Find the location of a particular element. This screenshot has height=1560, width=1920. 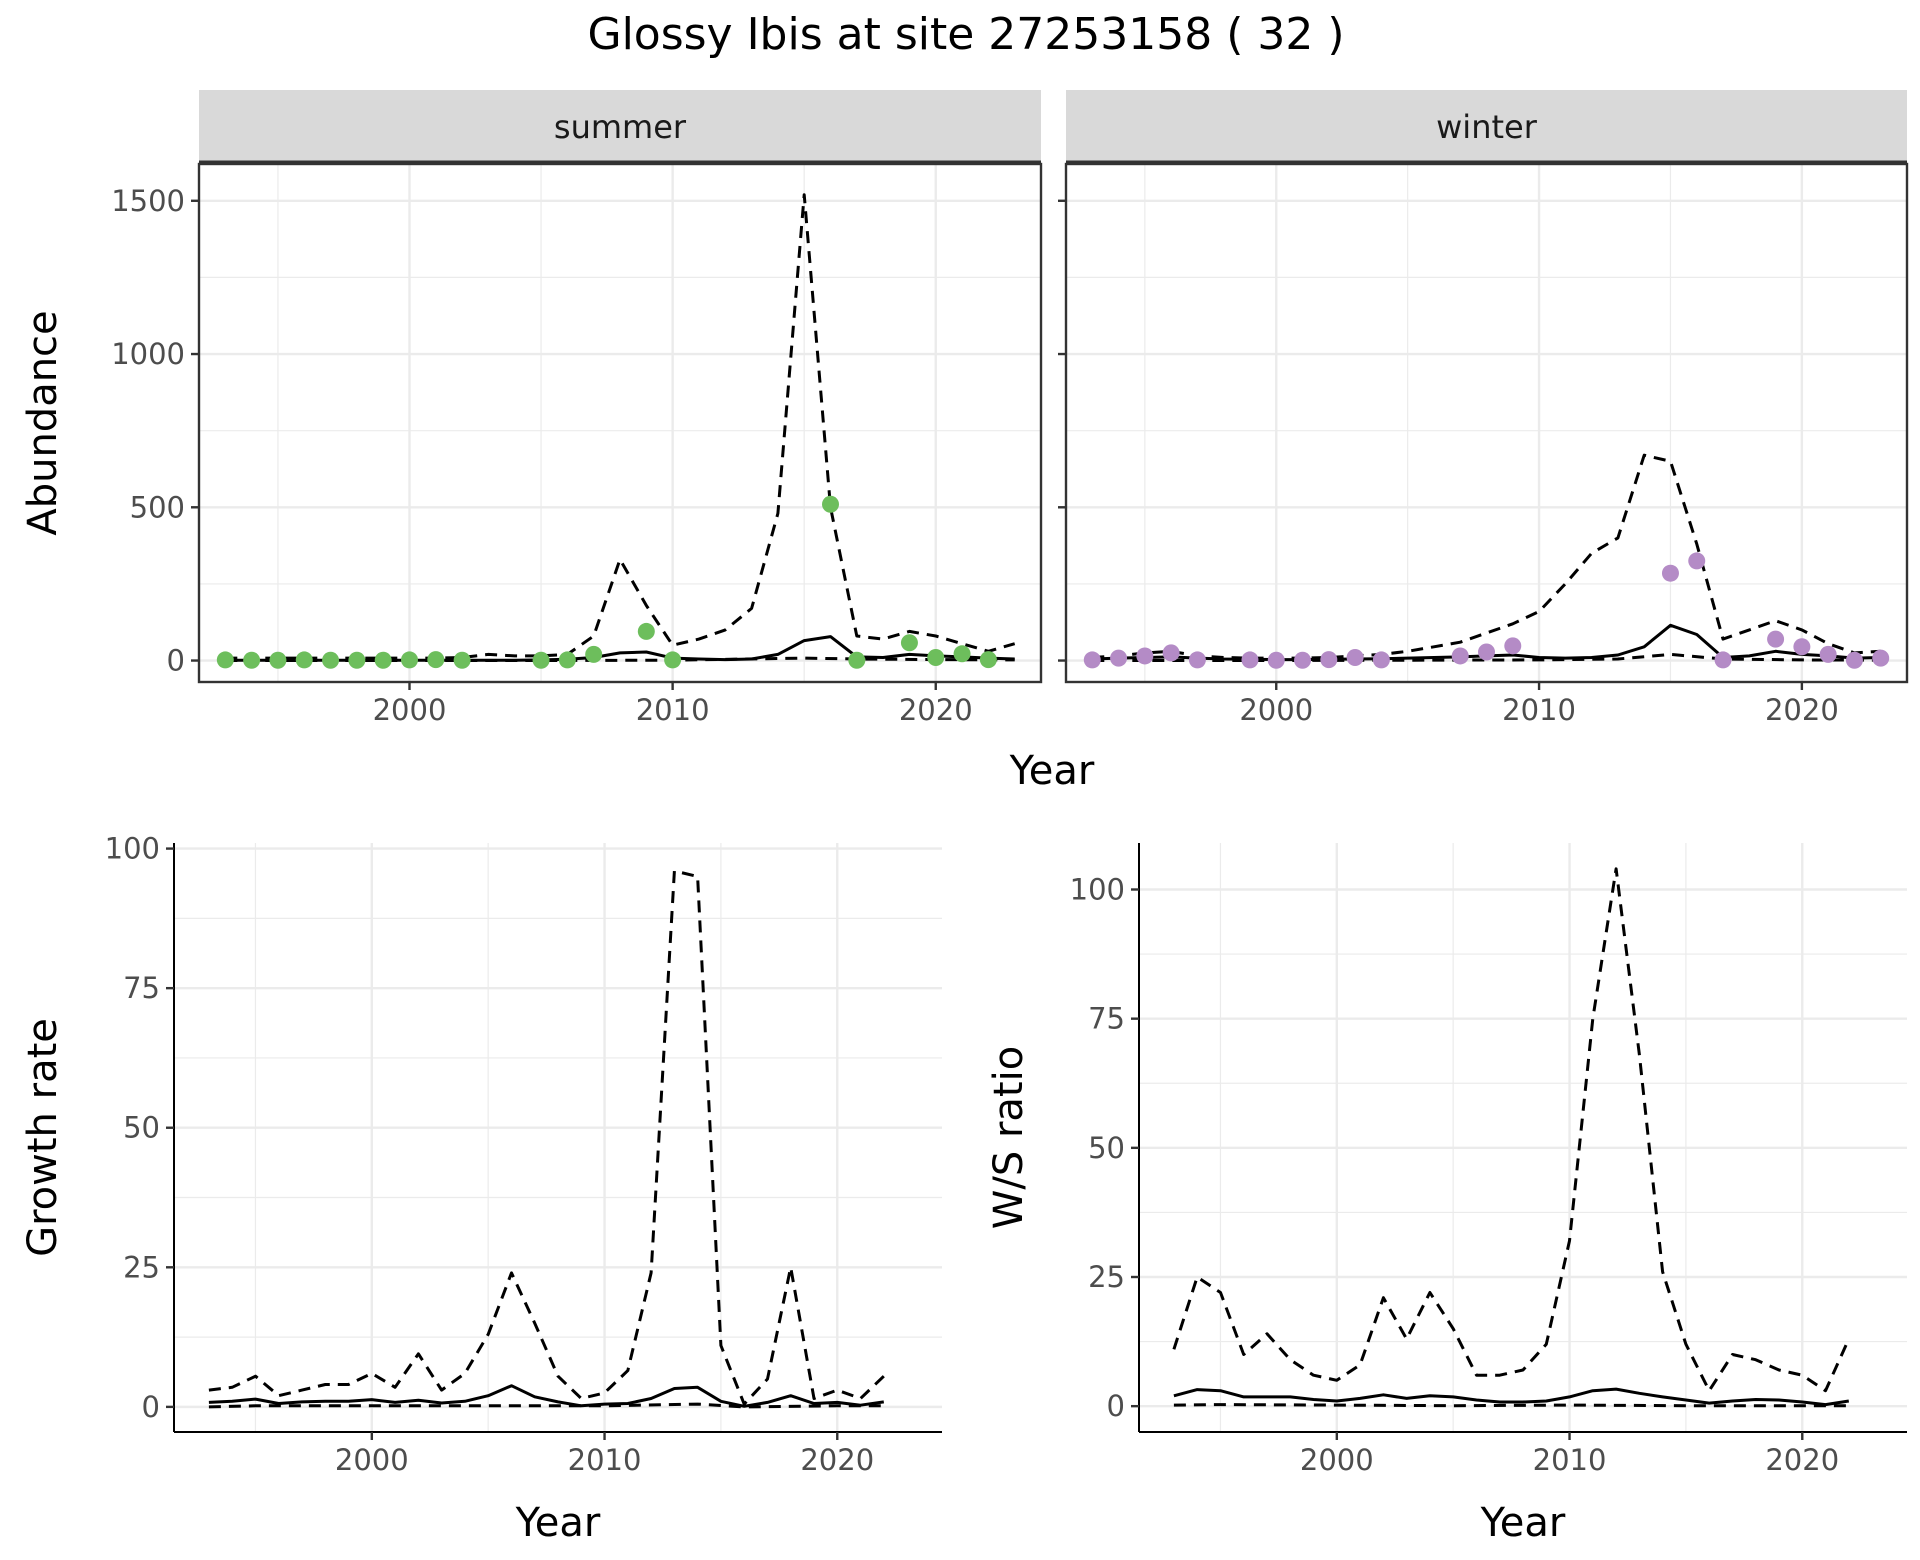

facet-label: winter is located at coordinates (1487, 127).